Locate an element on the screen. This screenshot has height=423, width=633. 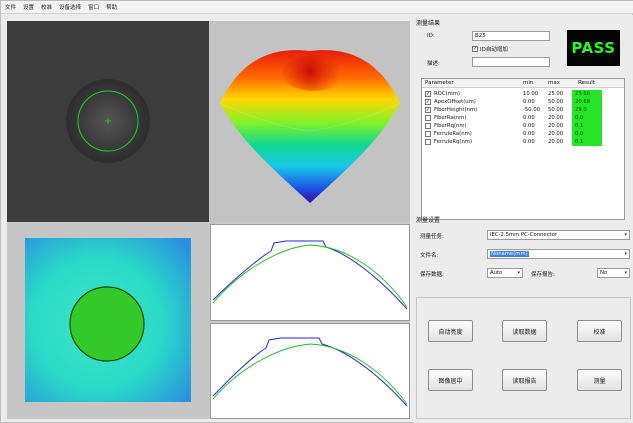
result-section-title: 测量结果 is located at coordinates (428, 23).